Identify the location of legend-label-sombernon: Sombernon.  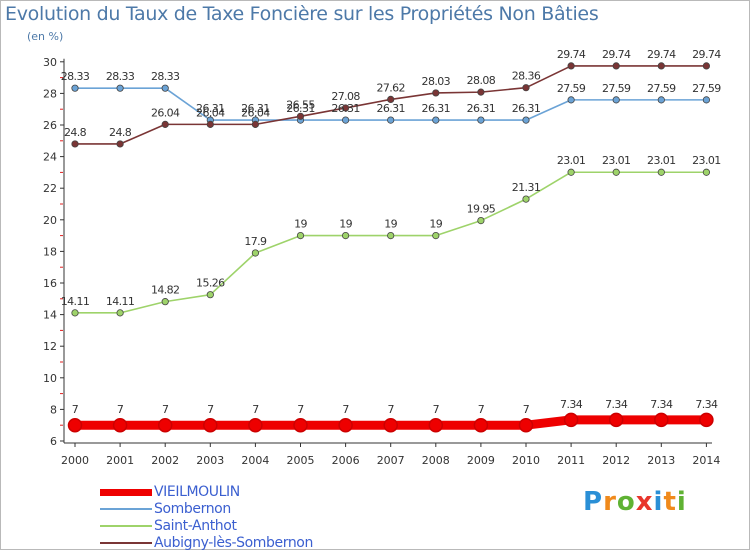
(192, 509).